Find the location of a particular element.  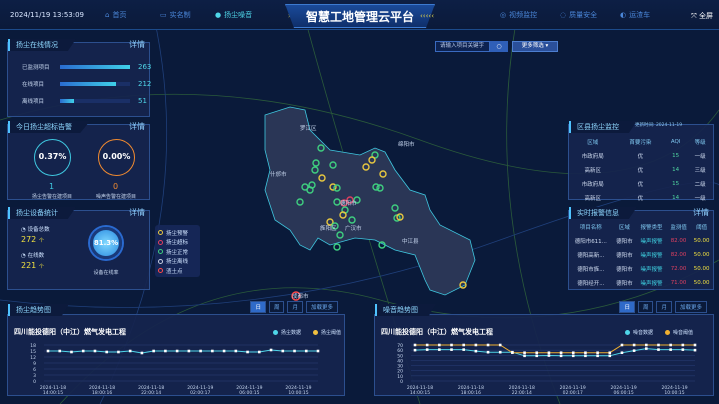

nav-video: ◎ 视频监控 is located at coordinates (519, 15).